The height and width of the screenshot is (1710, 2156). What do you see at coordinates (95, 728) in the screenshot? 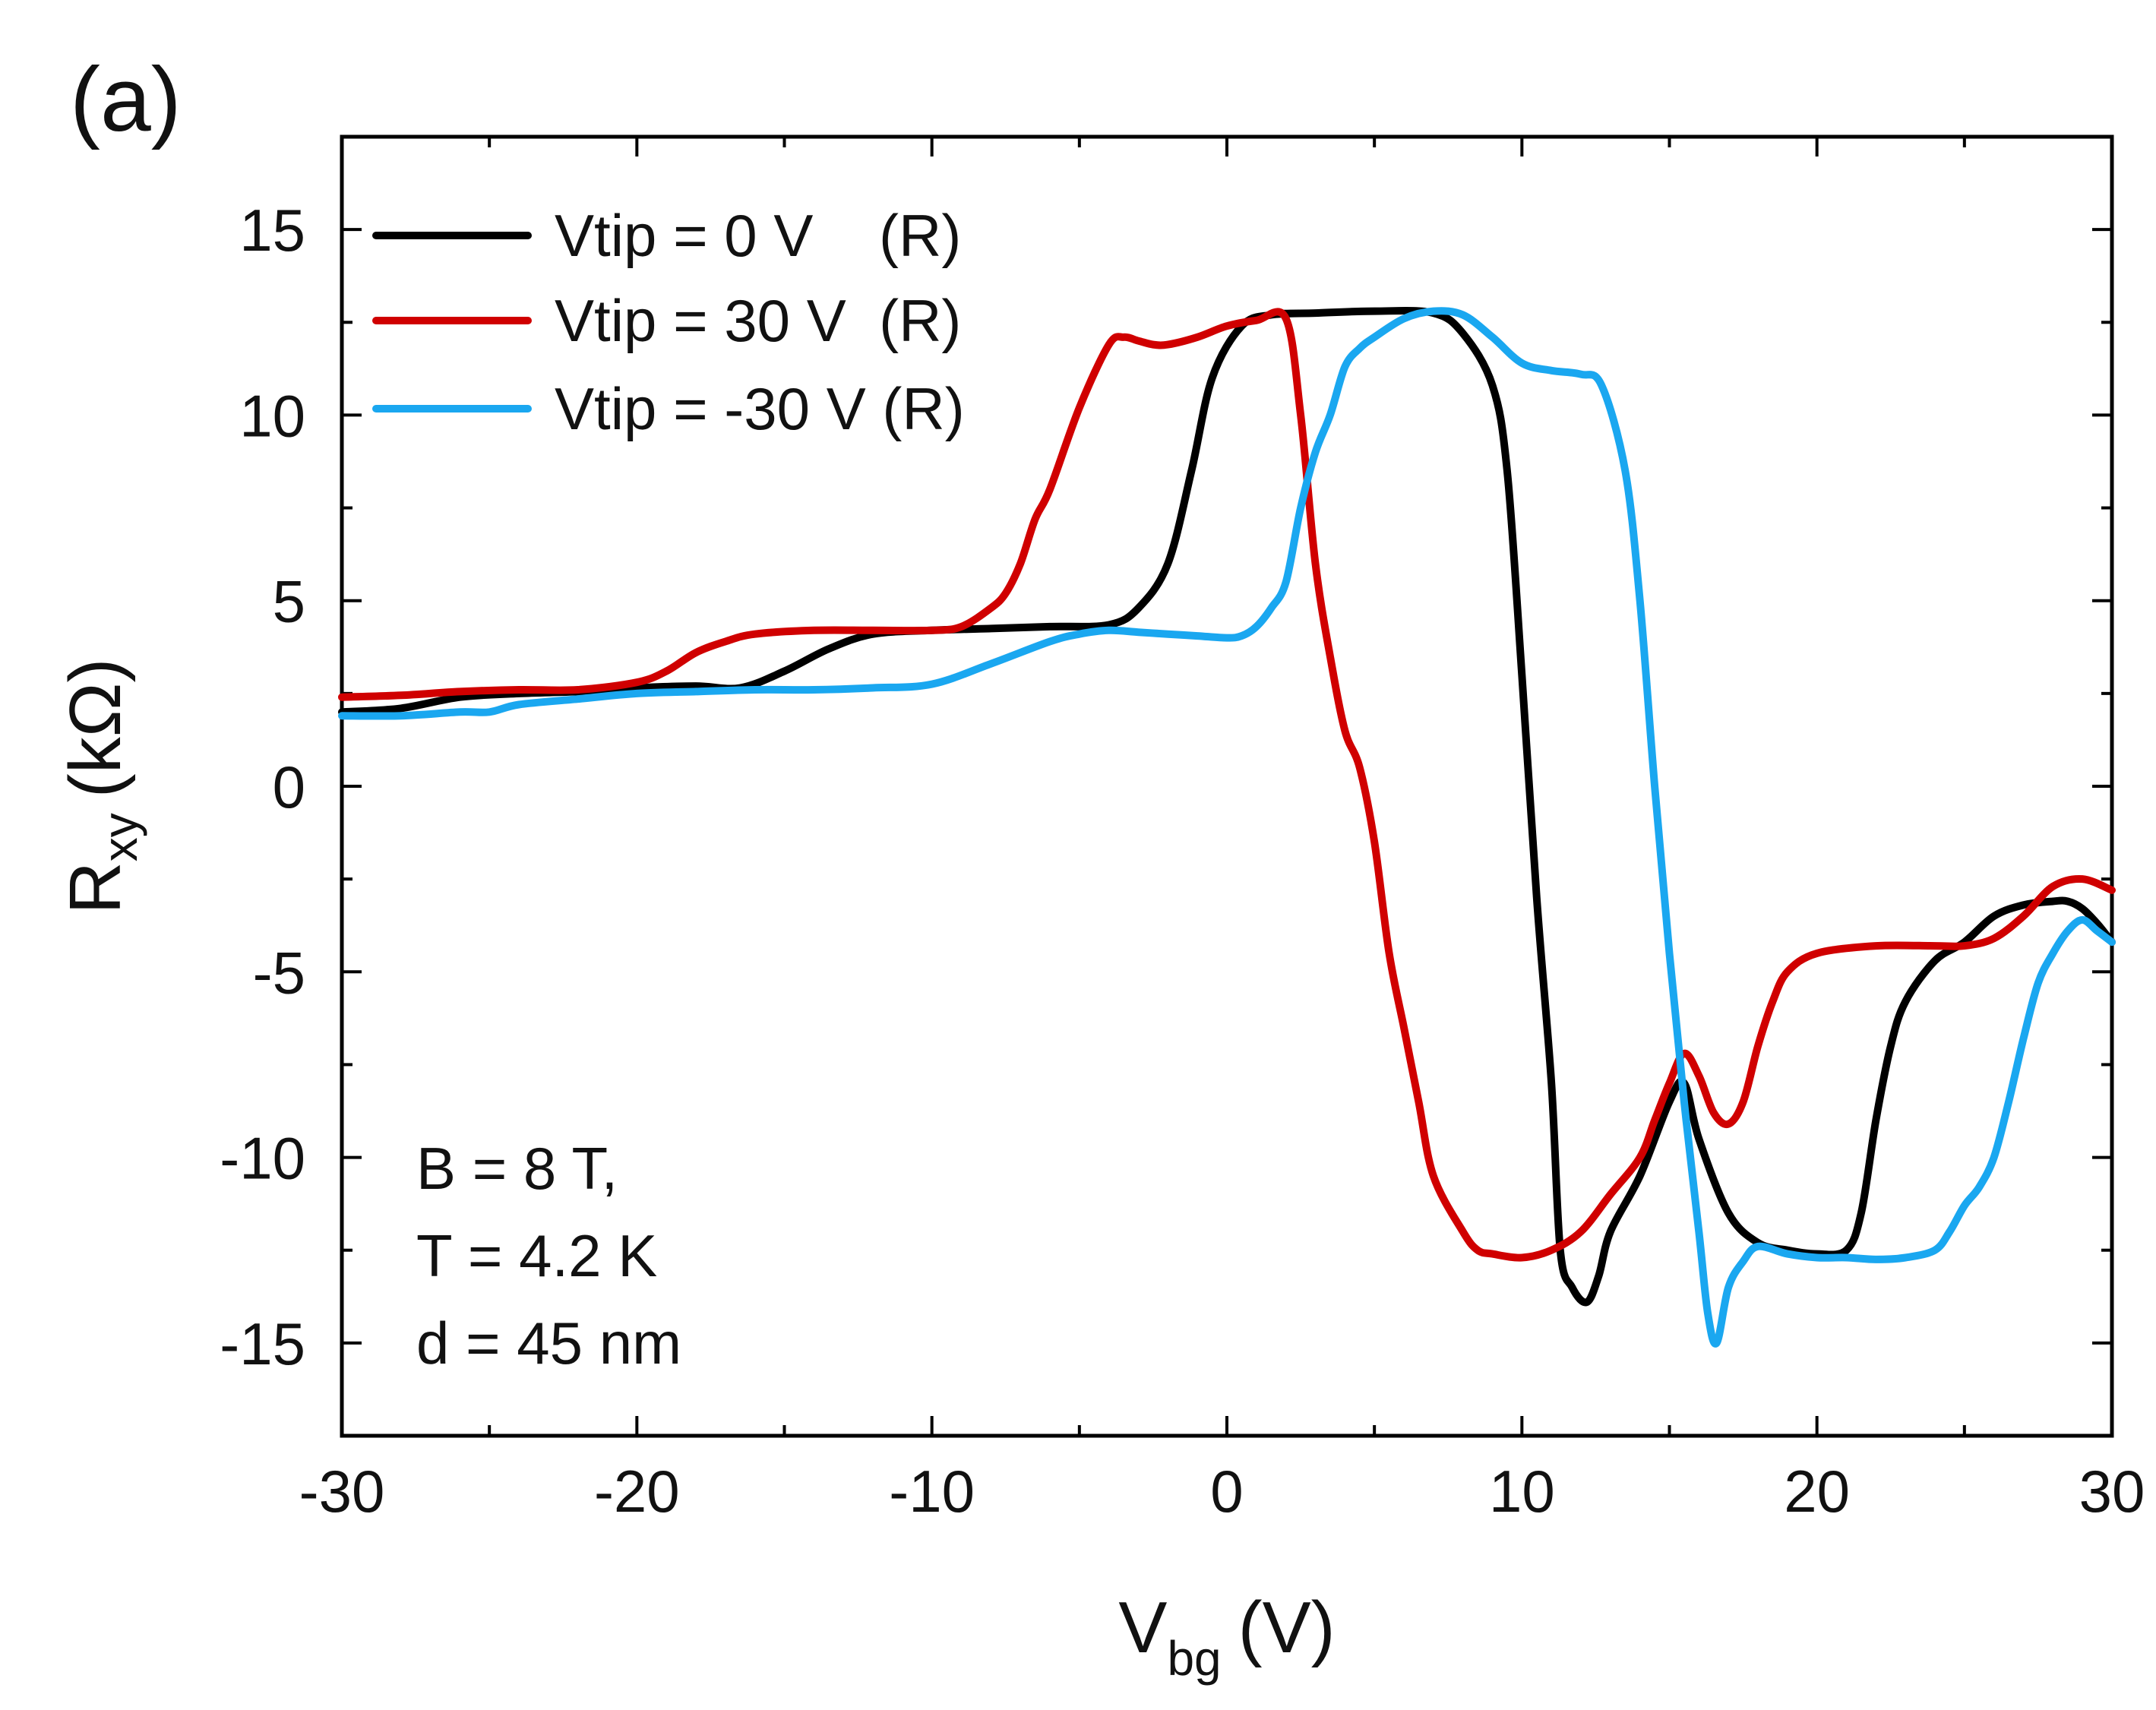
I see `y-axis-title-unit: (kΩ)` at bounding box center [95, 728].